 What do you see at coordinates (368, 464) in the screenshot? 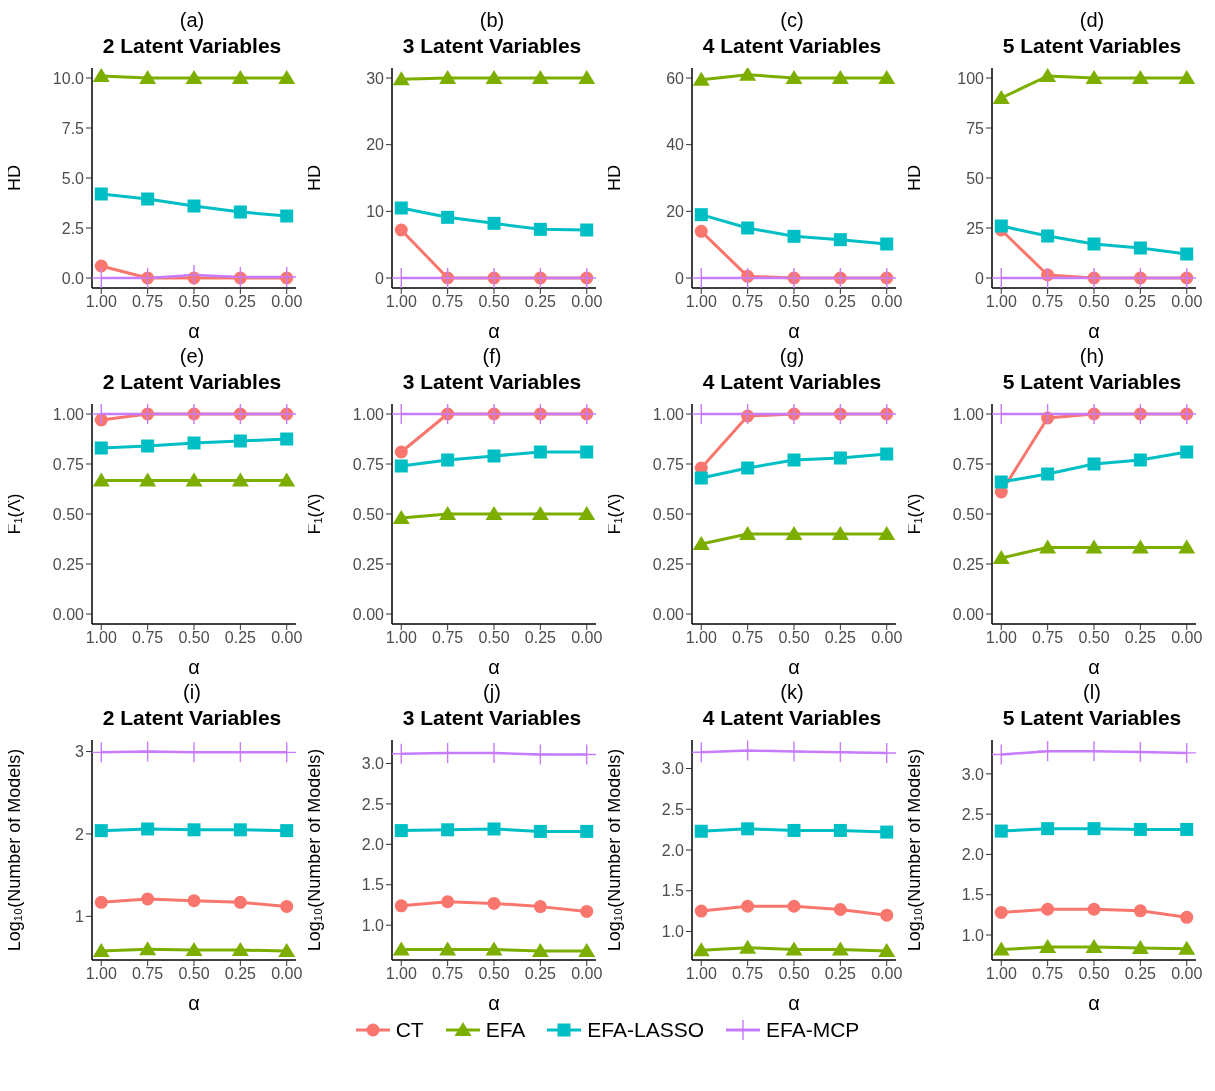
I see `y-tick-label: 0.75` at bounding box center [368, 464].